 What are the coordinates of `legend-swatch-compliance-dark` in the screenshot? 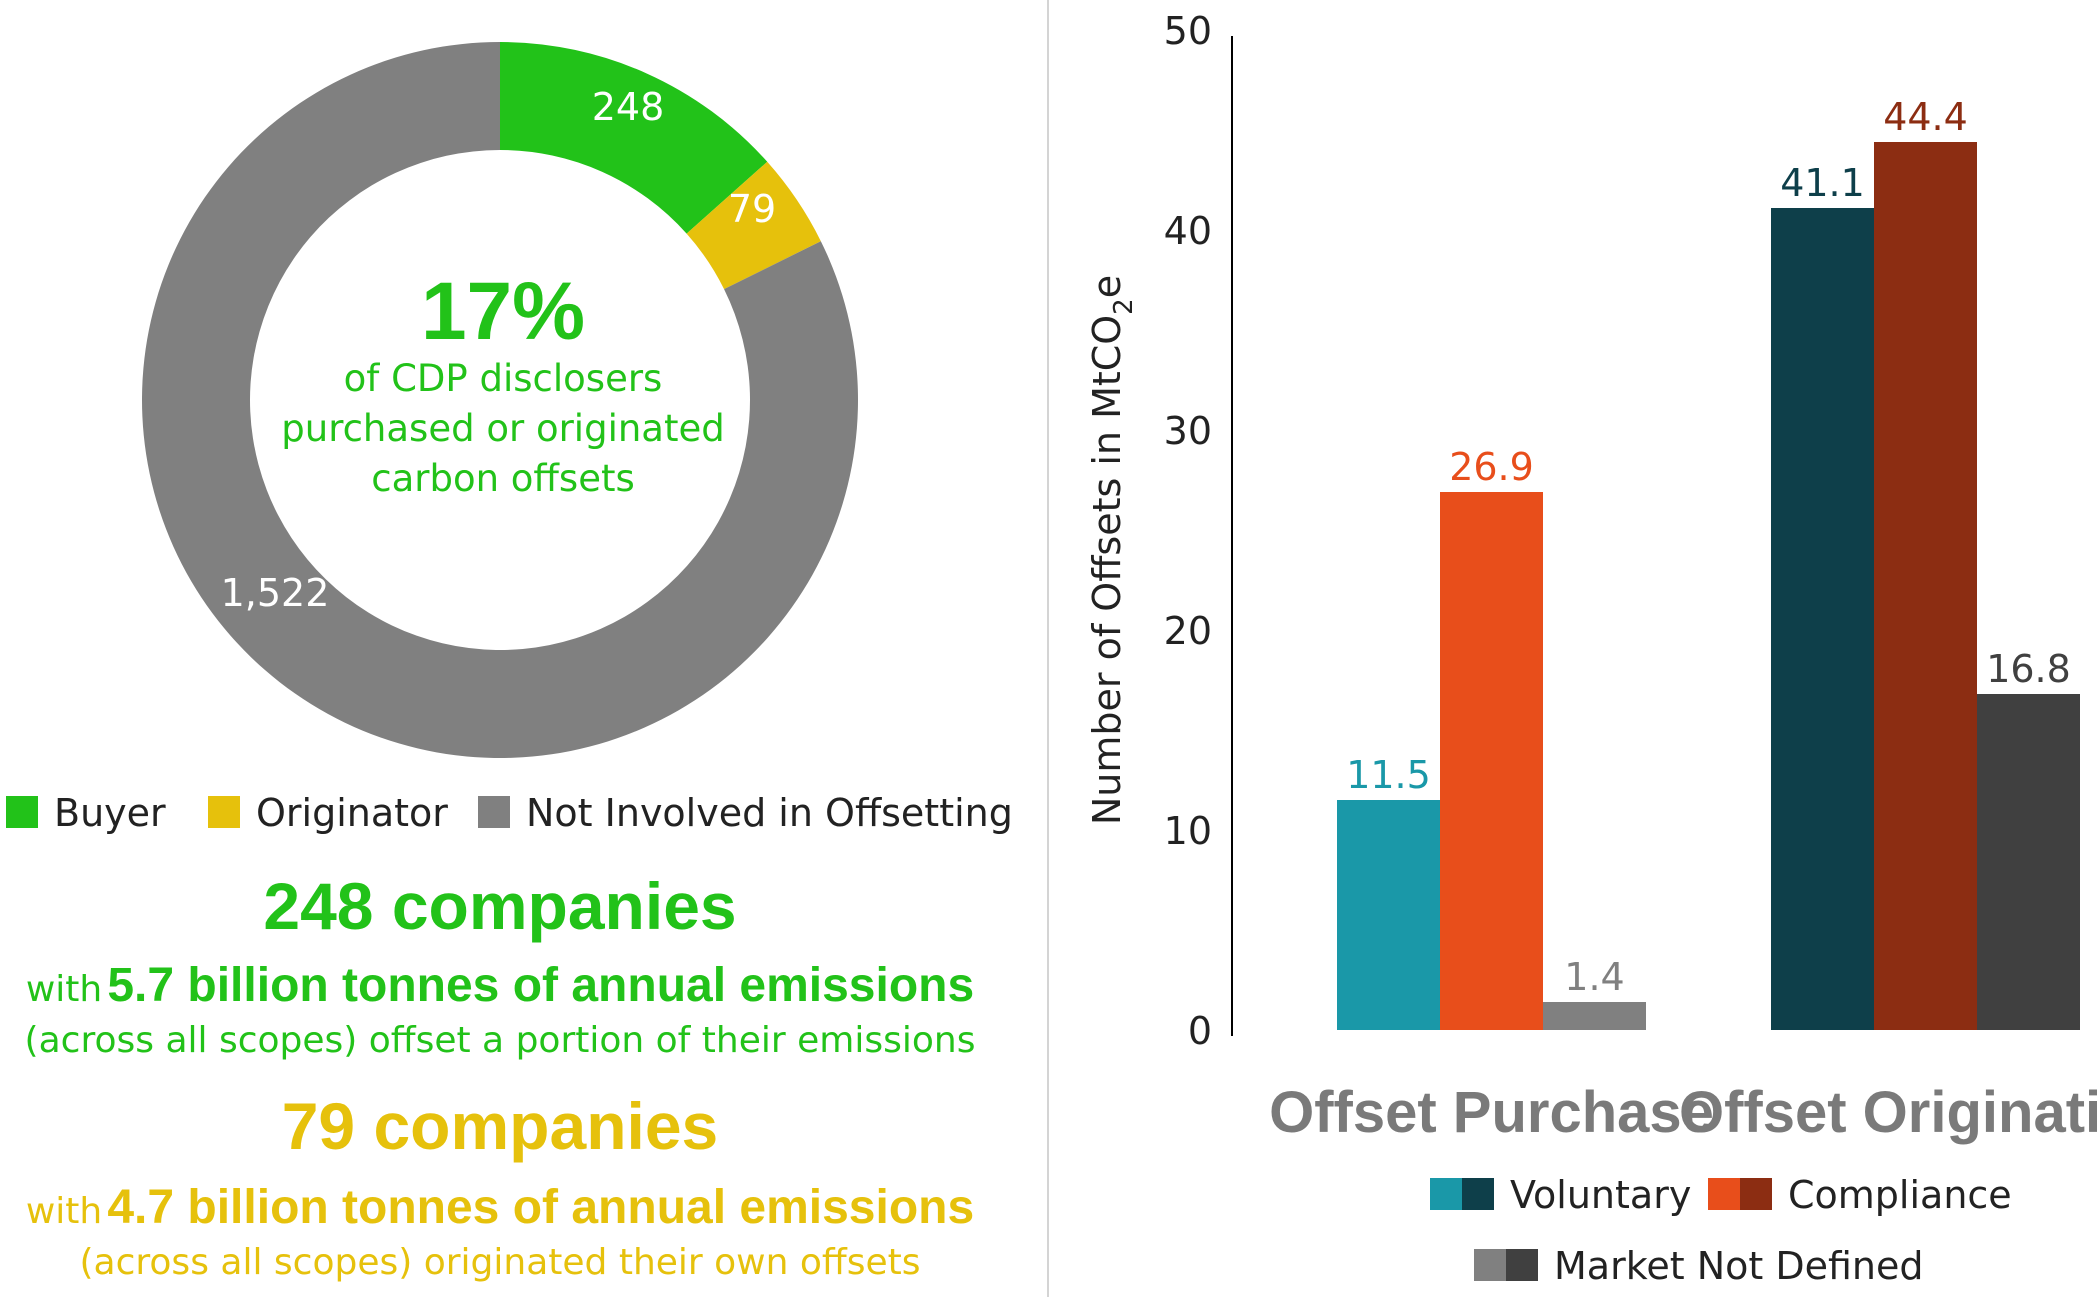 It's located at (1756, 1194).